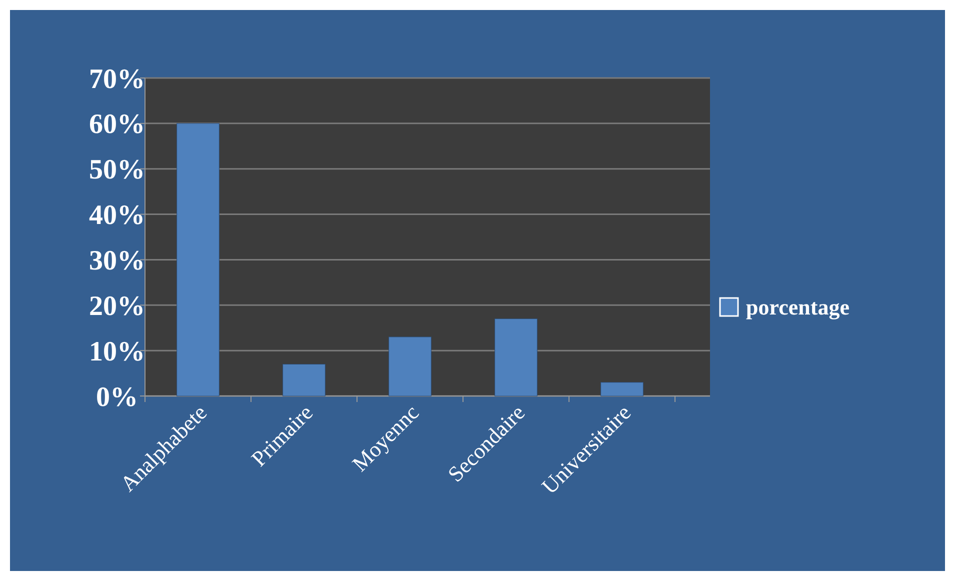  Describe the element at coordinates (117, 170) in the screenshot. I see `y-tick-label: 50%` at that location.